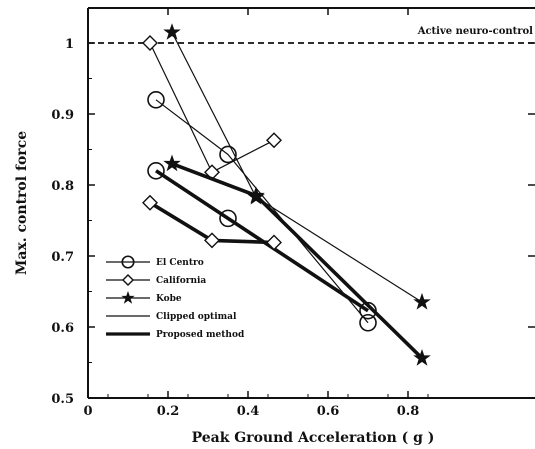  What do you see at coordinates (181, 281) in the screenshot?
I see `legend-label: California` at bounding box center [181, 281].